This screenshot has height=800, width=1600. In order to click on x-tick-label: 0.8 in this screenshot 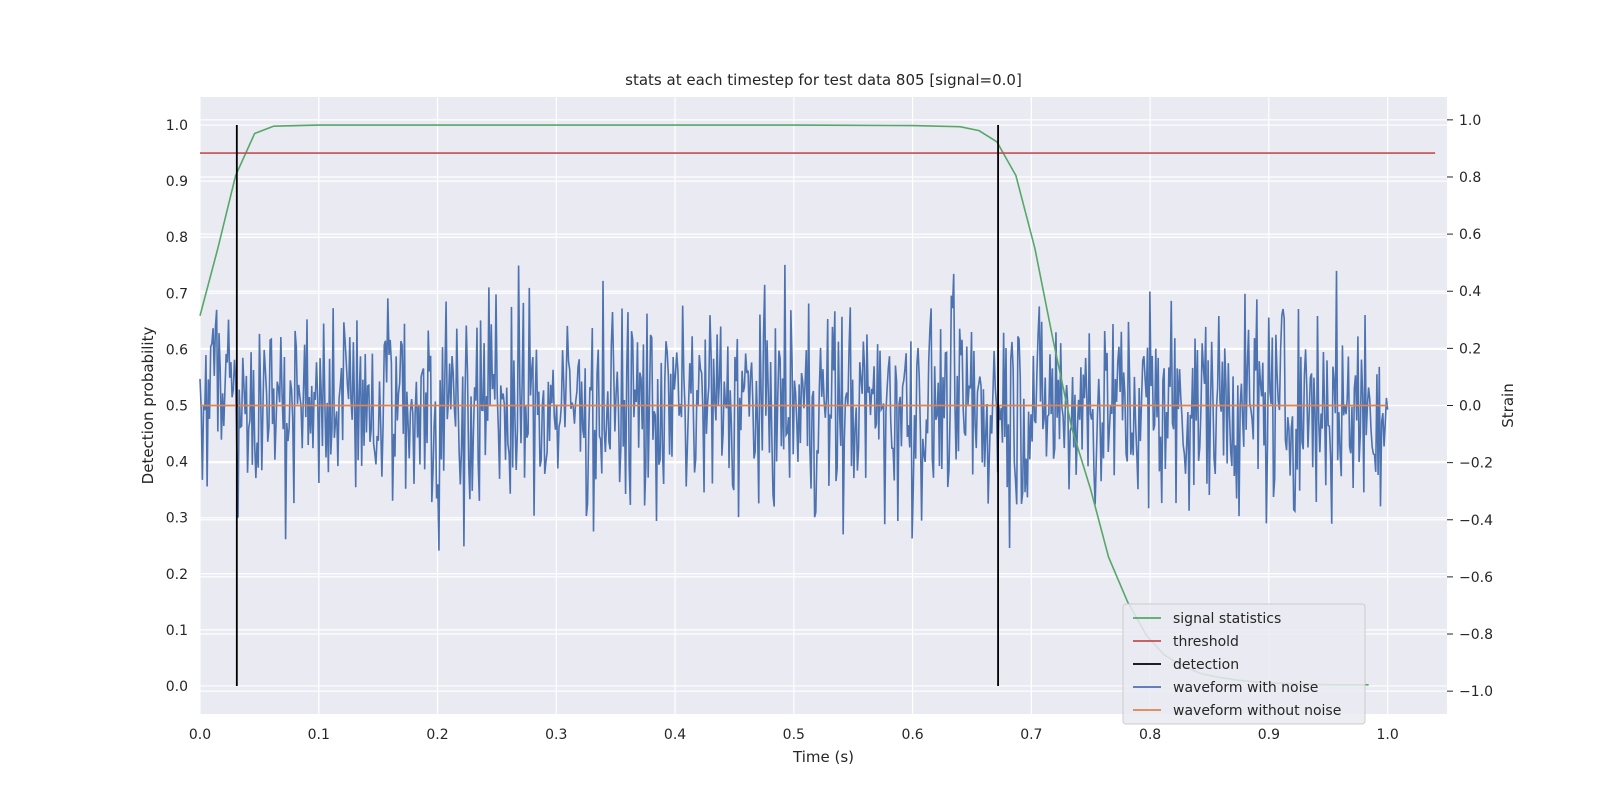, I will do `click(1150, 735)`.